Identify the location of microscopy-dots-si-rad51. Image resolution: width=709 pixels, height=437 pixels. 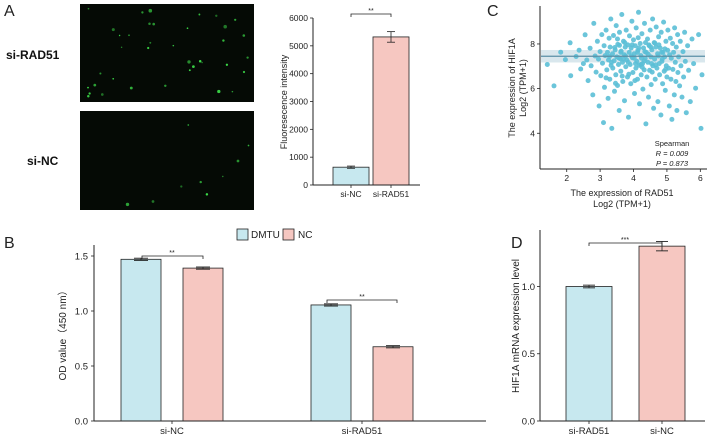
(168, 52).